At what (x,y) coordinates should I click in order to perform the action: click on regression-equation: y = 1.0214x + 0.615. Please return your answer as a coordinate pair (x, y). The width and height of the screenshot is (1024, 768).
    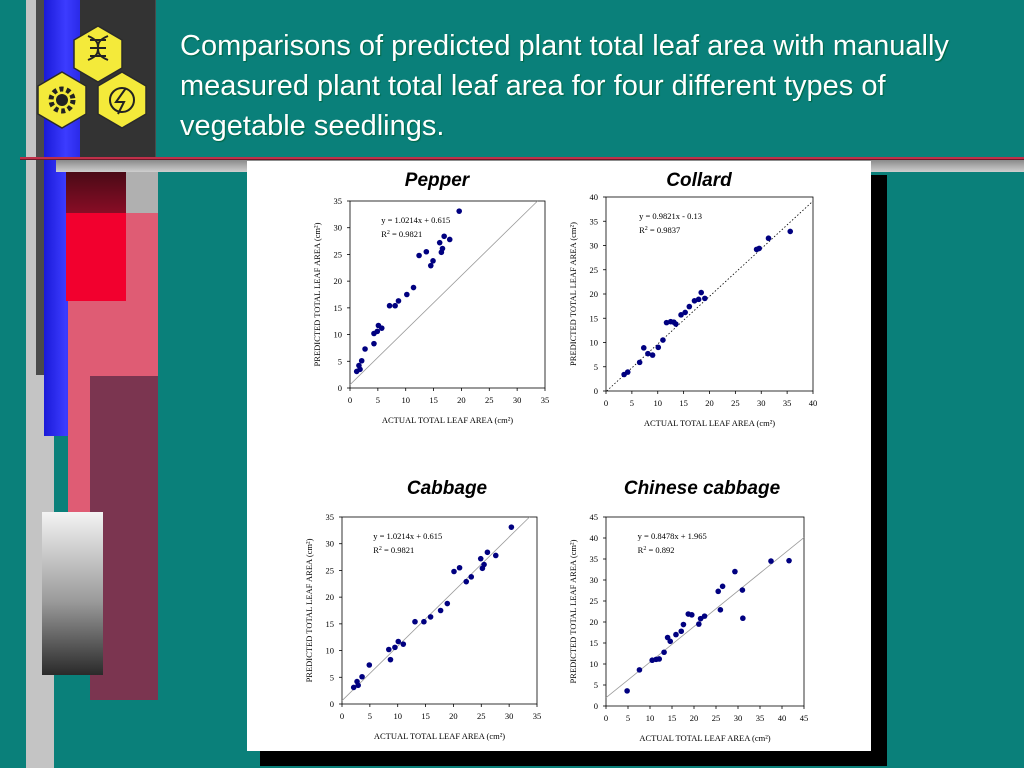
    Looking at the image, I should click on (415, 220).